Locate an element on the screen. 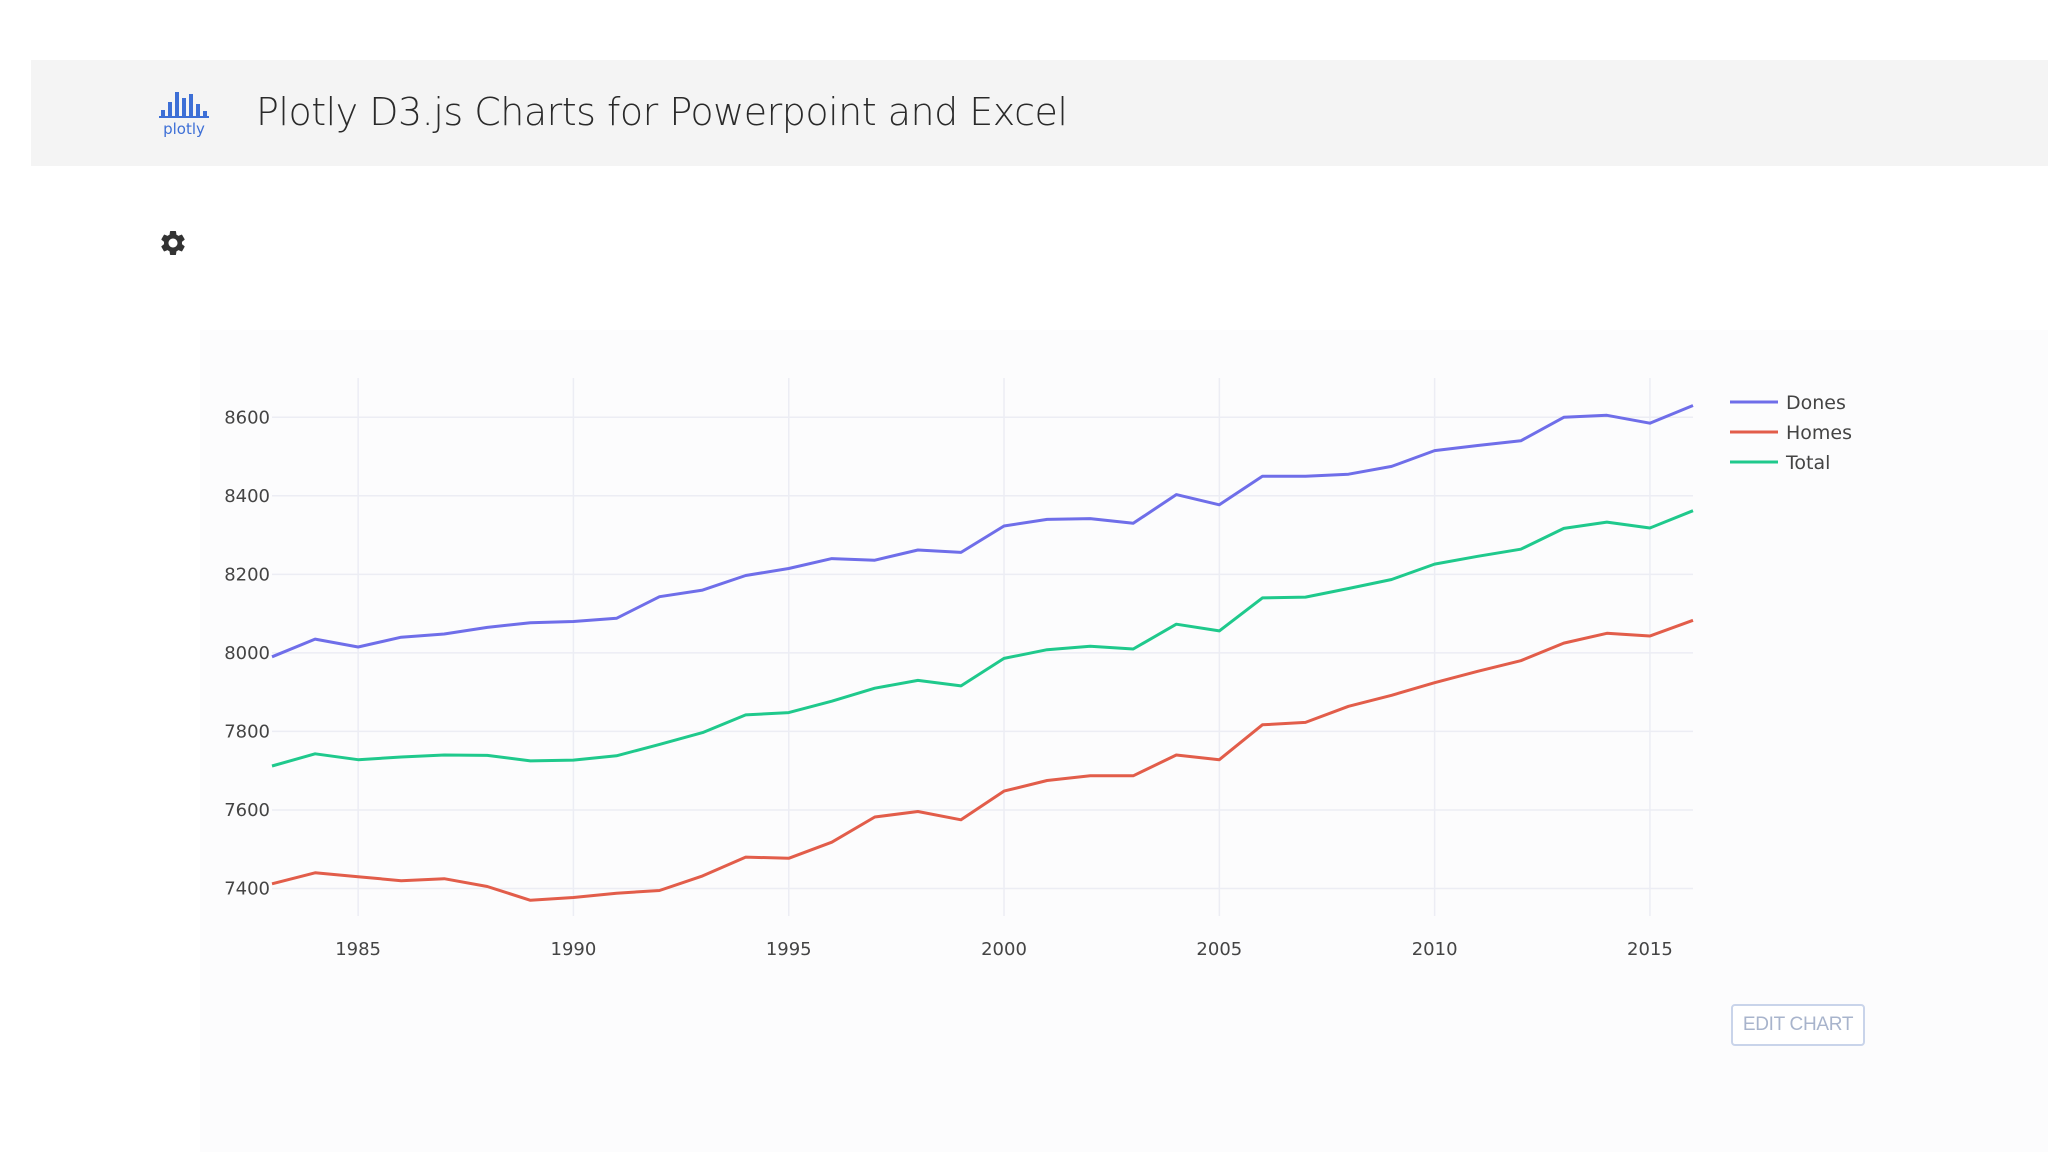 This screenshot has height=1152, width=2048. legend-label-total: Total is located at coordinates (1807, 463).